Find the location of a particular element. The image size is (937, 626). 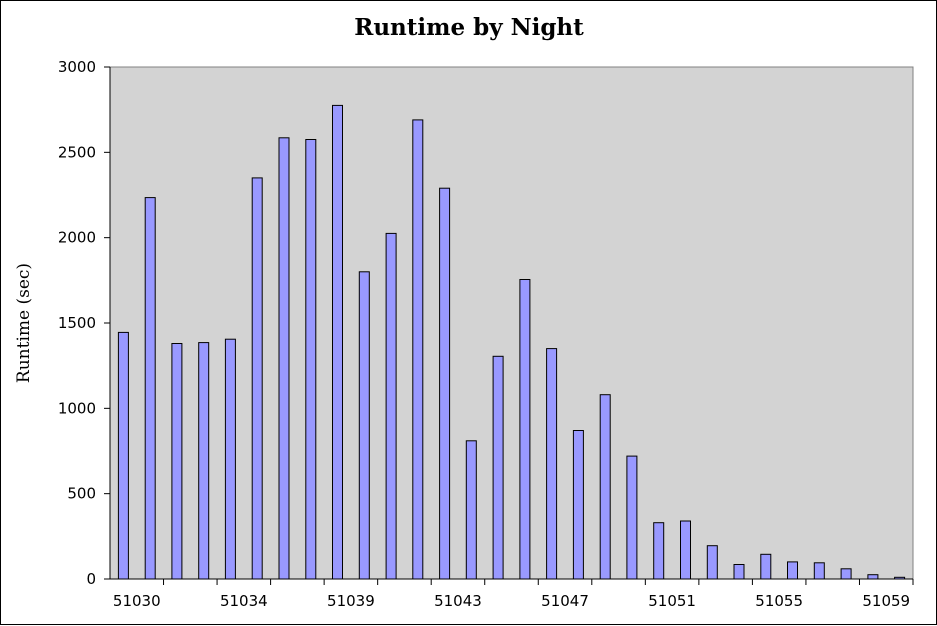

y-tick-label: 1000 is located at coordinates (77, 408).